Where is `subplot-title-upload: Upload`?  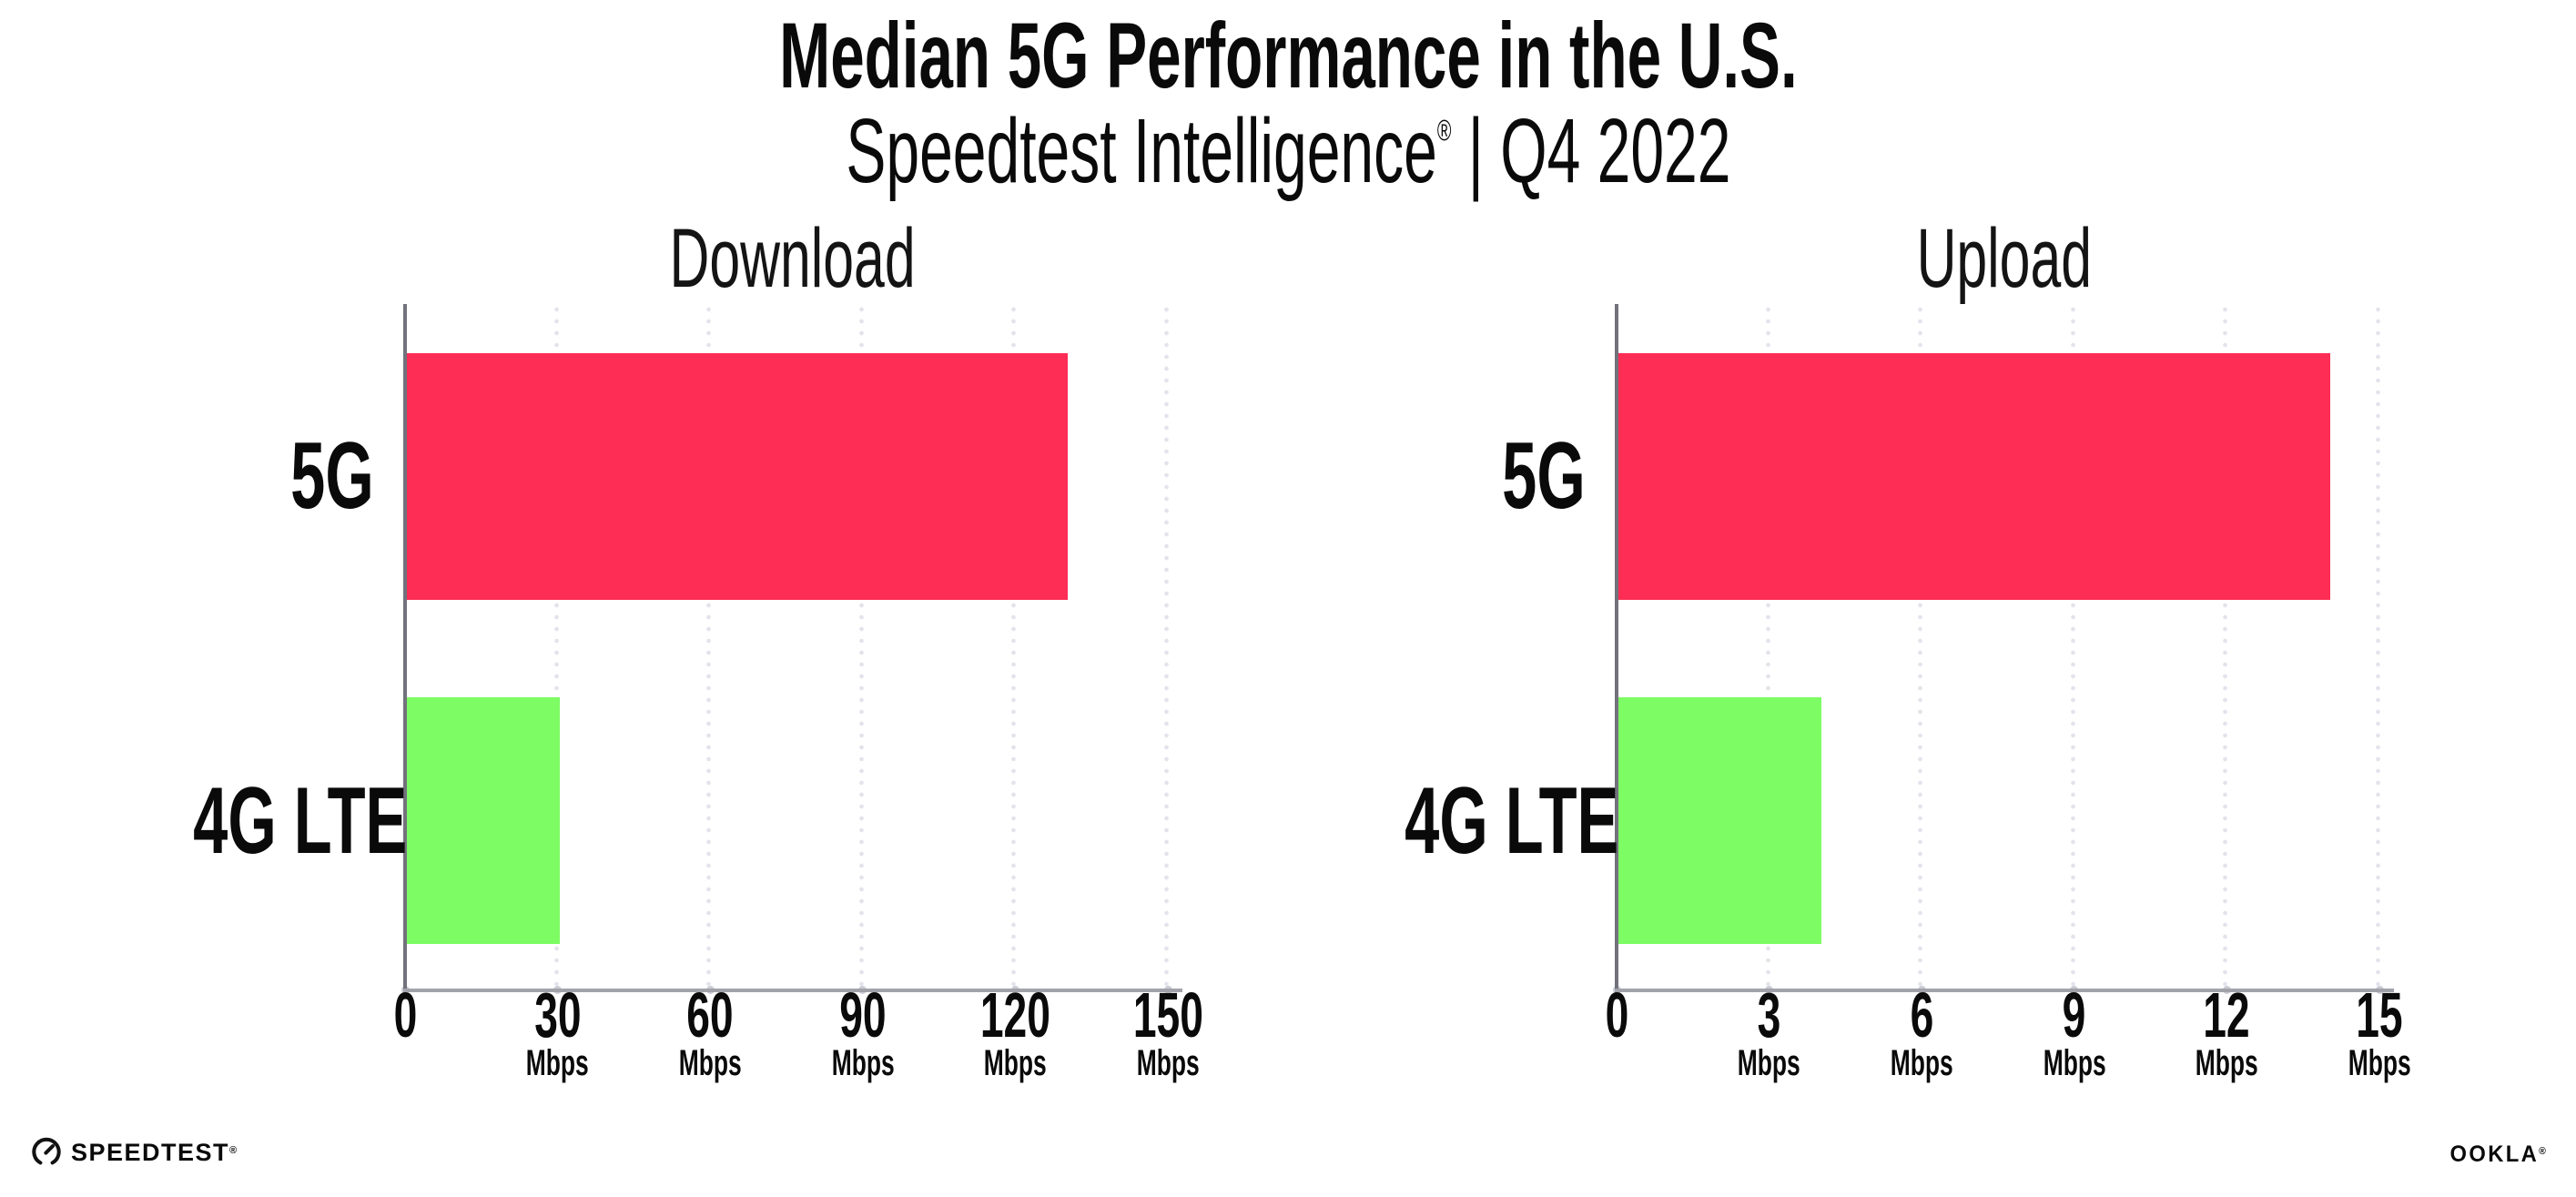 subplot-title-upload: Upload is located at coordinates (2004, 258).